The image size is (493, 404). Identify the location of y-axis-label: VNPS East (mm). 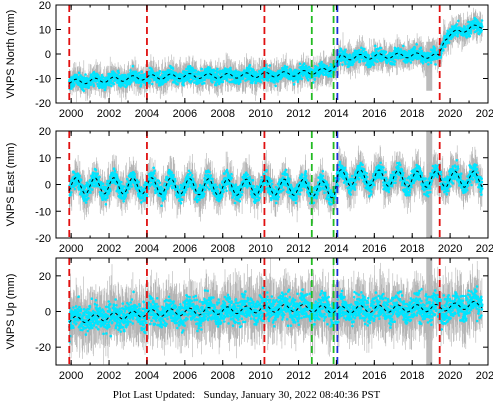
(11, 185).